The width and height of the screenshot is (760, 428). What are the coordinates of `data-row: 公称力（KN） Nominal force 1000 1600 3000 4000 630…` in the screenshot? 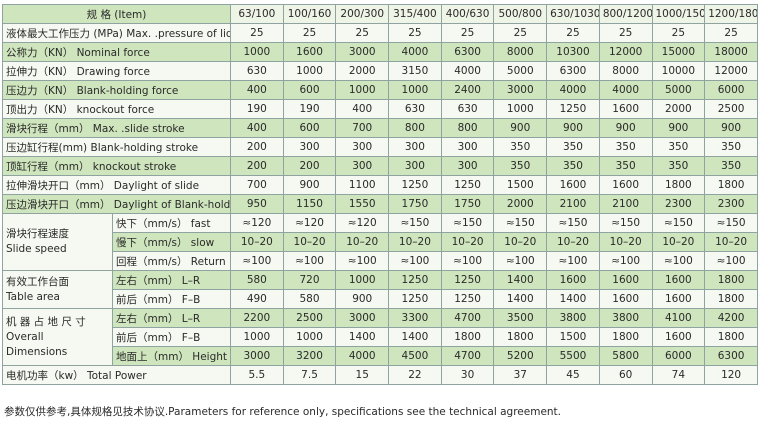 It's located at (380, 52).